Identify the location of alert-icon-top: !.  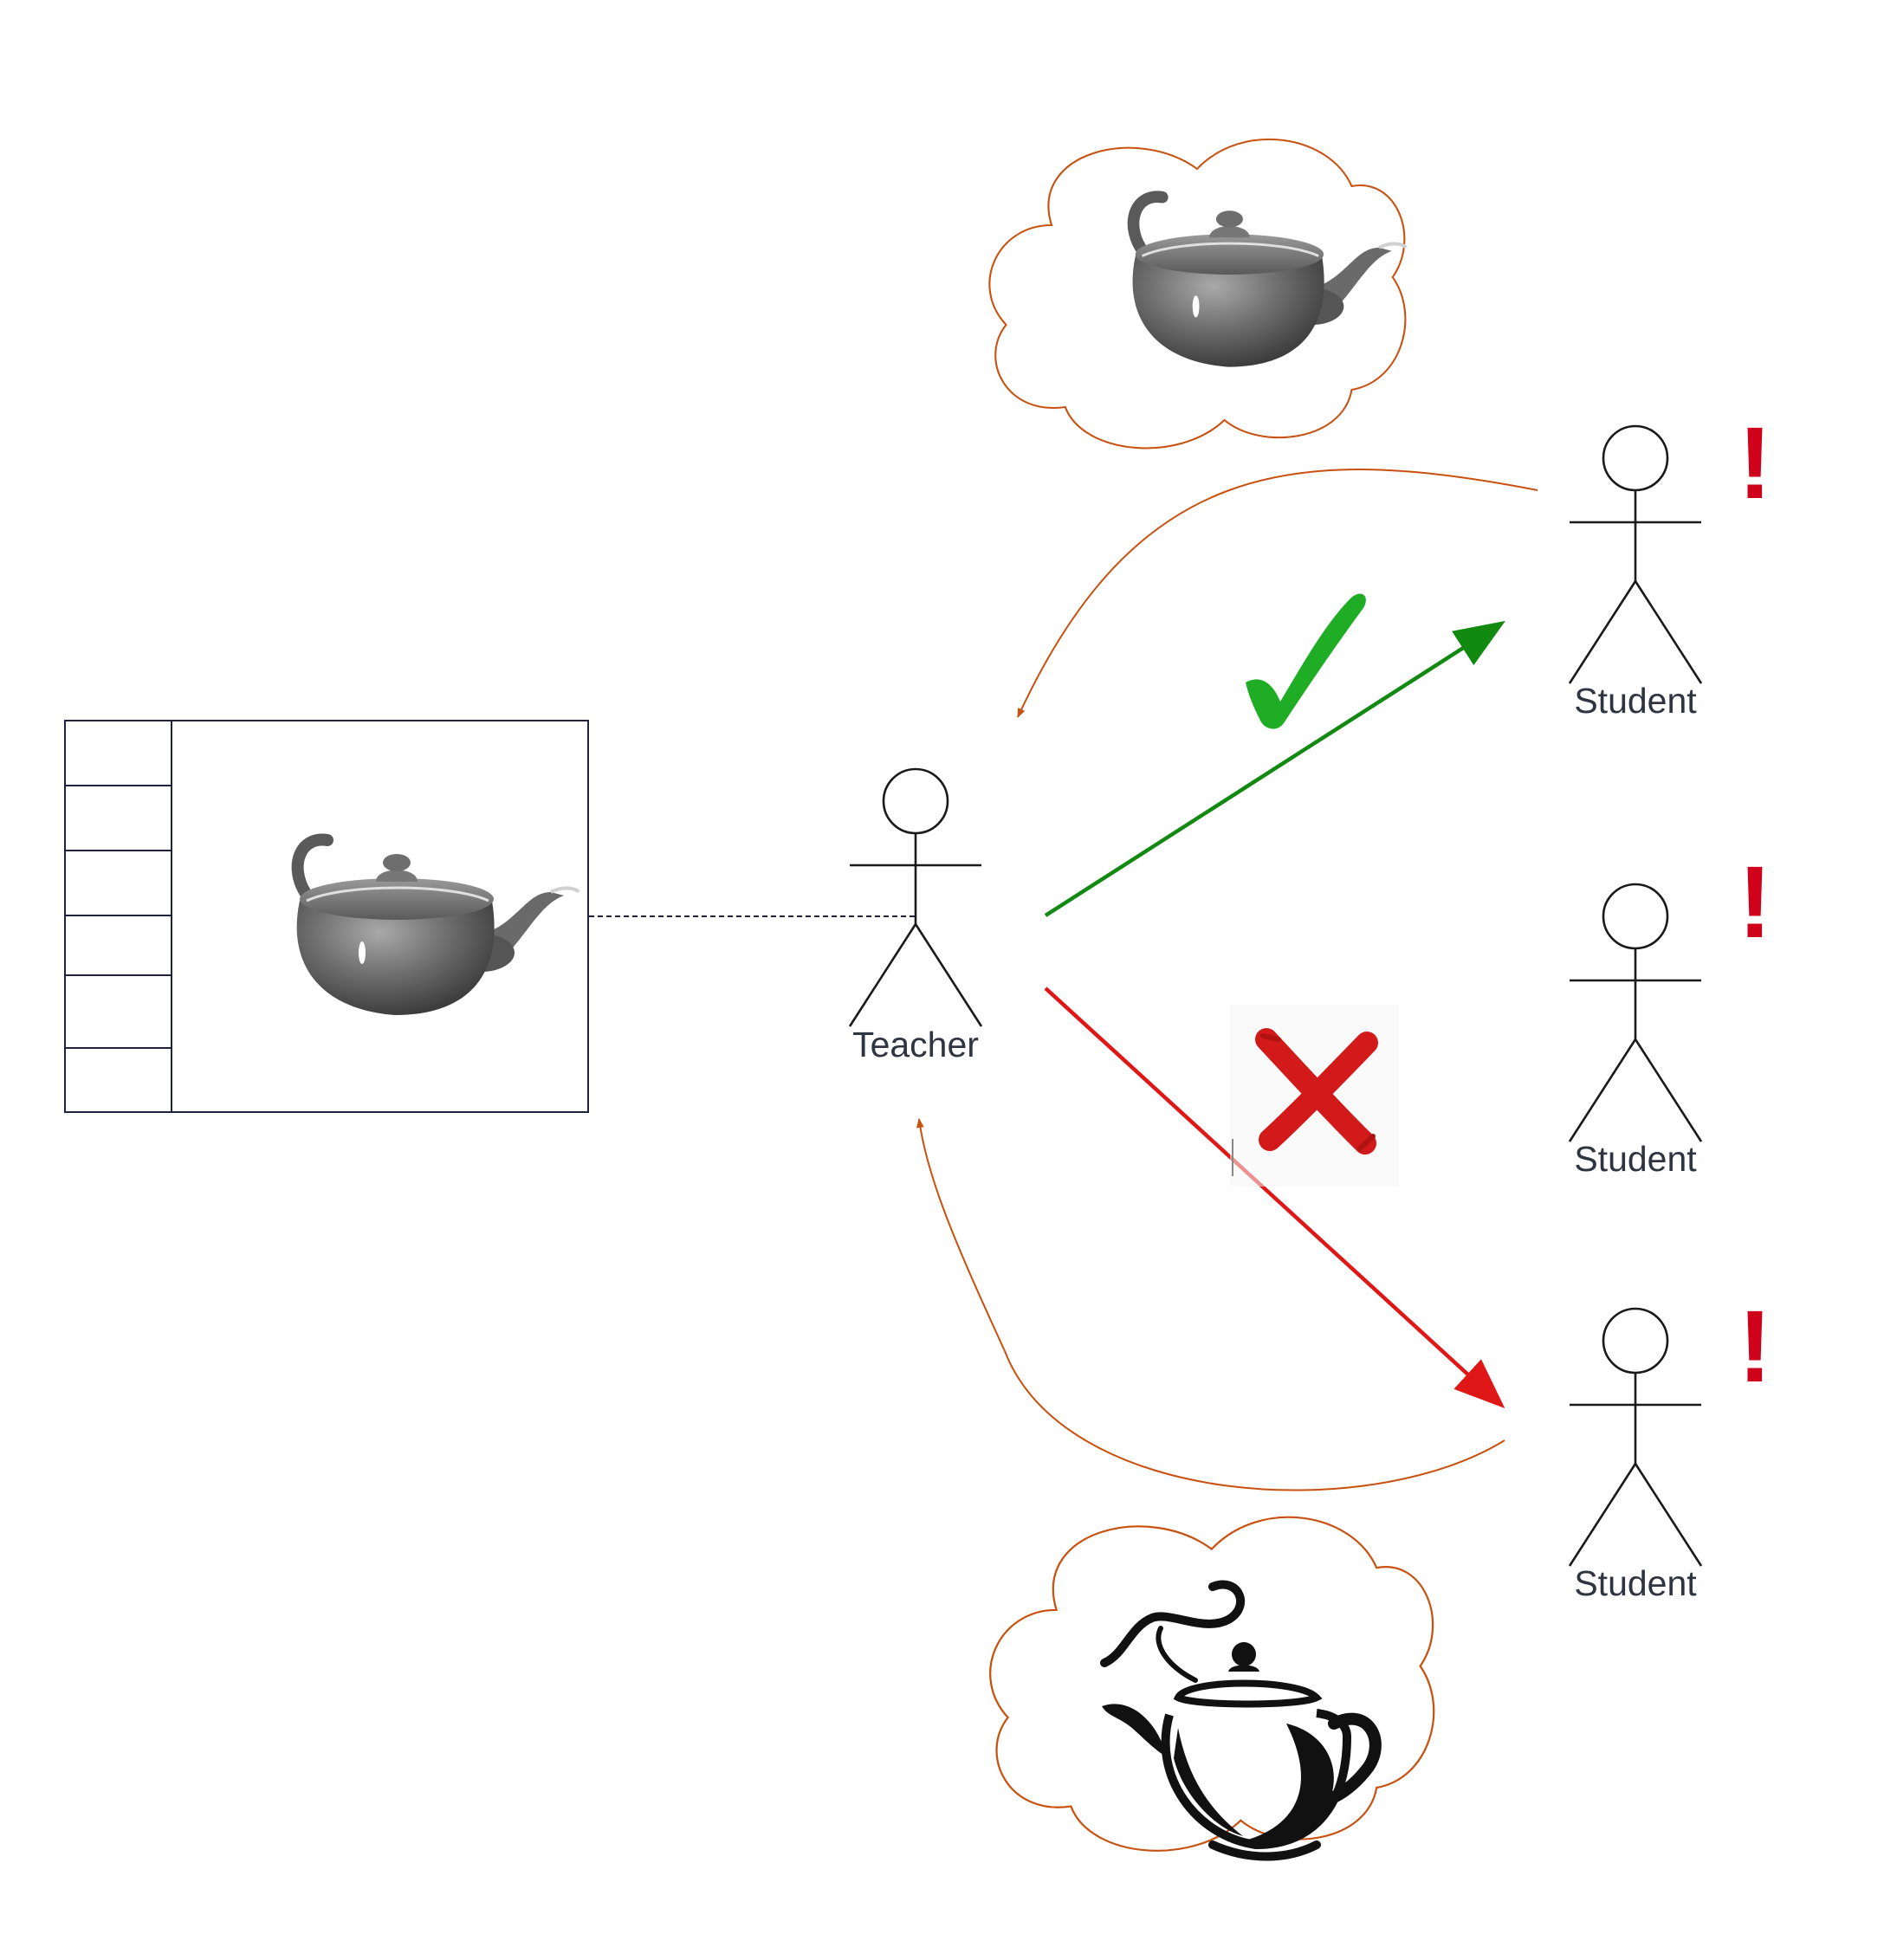
(1754, 464).